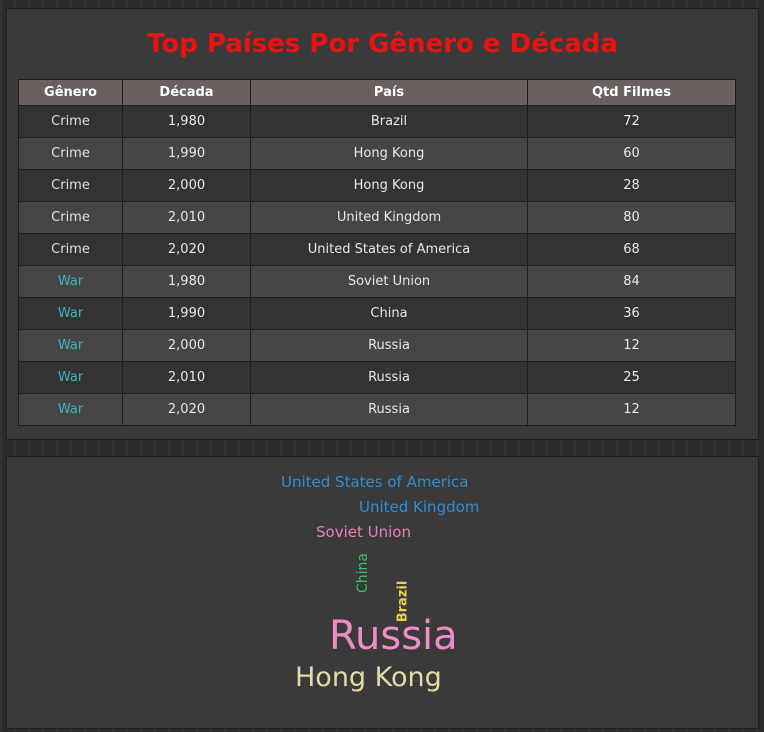  What do you see at coordinates (375, 482) in the screenshot?
I see `word-cloud-word: United States of America` at bounding box center [375, 482].